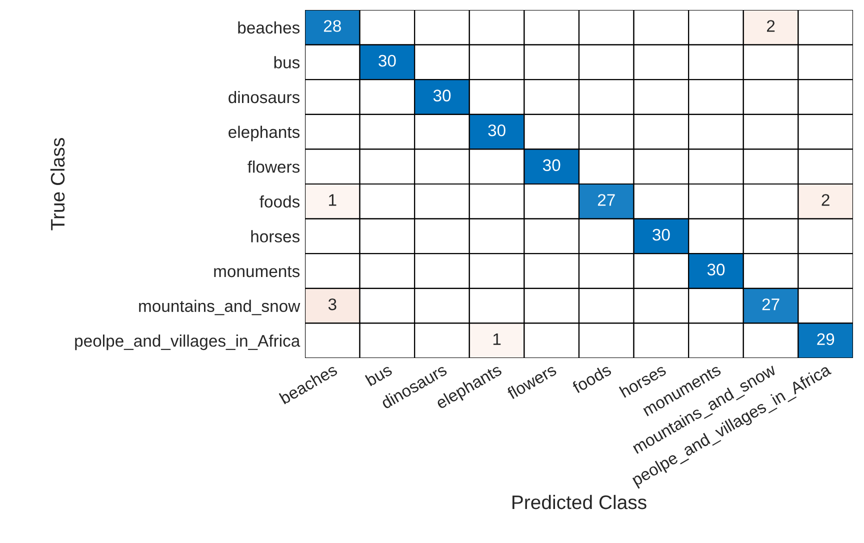  What do you see at coordinates (264, 134) in the screenshot?
I see `y-tick-label: elephants` at bounding box center [264, 134].